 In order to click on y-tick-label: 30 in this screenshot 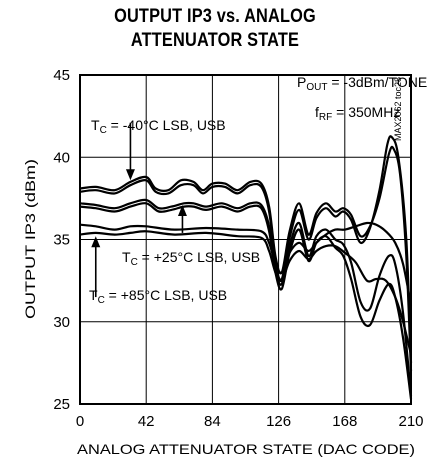, I will do `click(61, 322)`.